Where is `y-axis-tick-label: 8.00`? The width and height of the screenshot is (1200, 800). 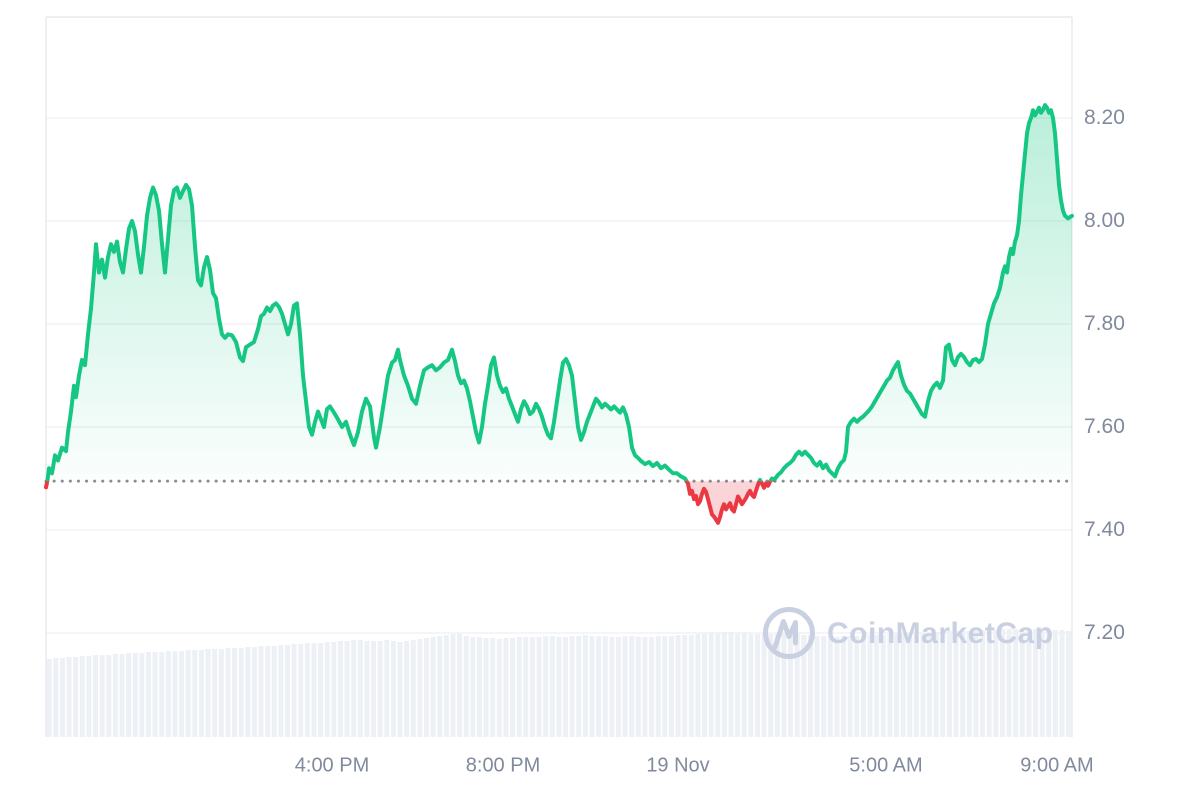 y-axis-tick-label: 8.00 is located at coordinates (1104, 220).